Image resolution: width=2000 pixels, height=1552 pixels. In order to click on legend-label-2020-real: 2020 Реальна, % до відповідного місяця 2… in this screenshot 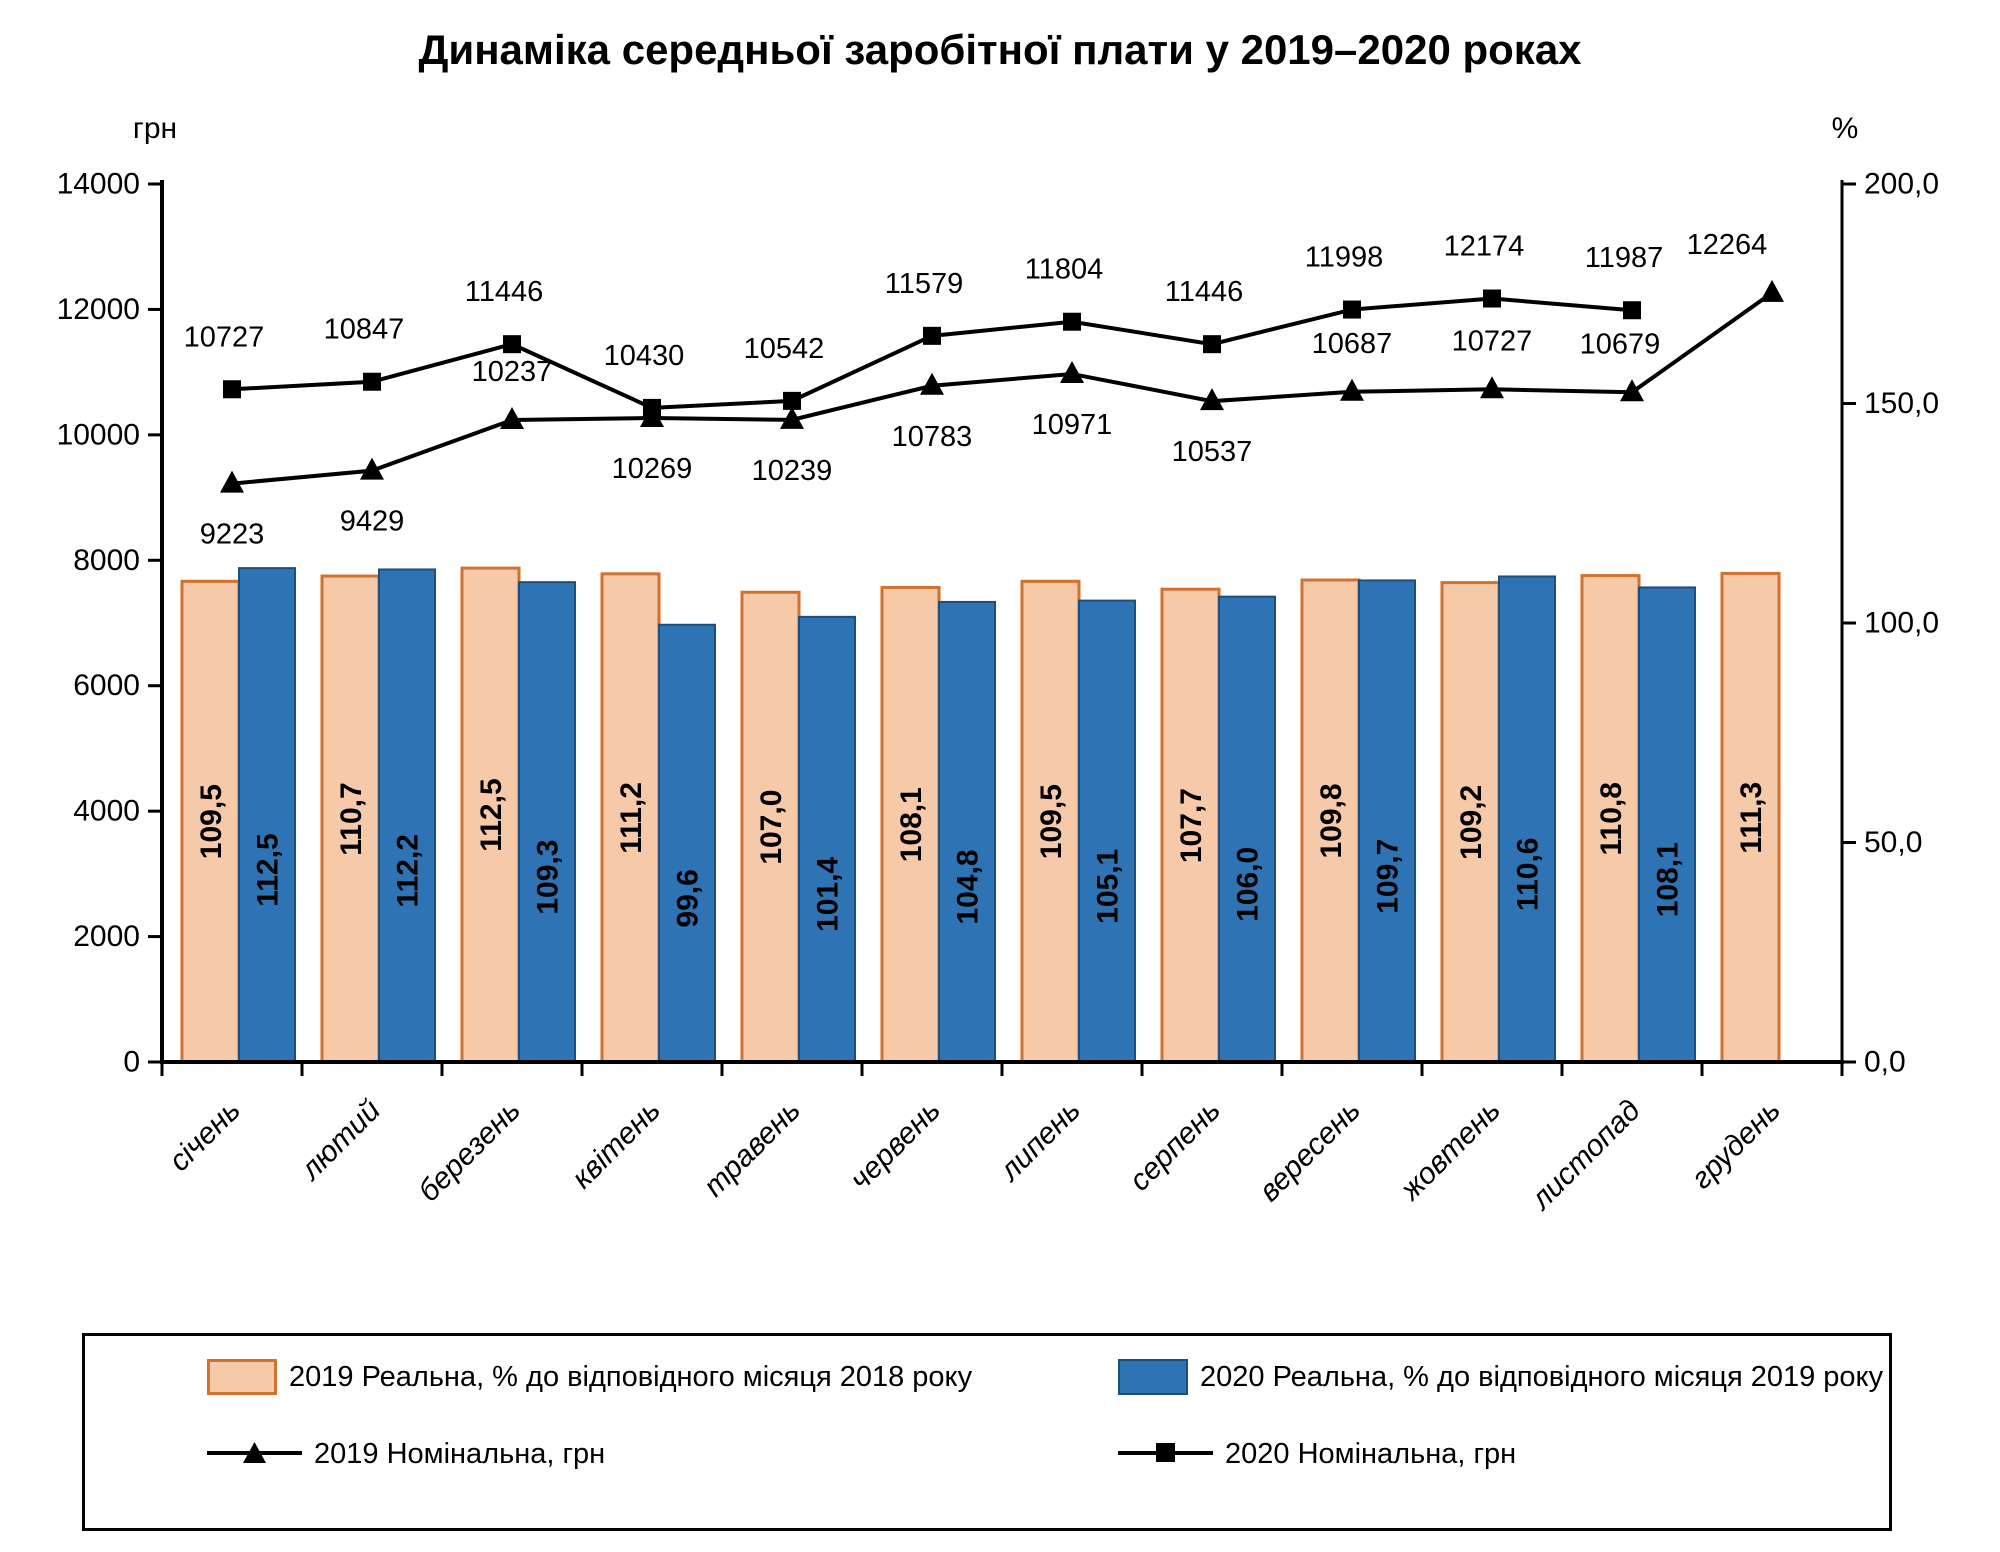, I will do `click(1542, 1376)`.